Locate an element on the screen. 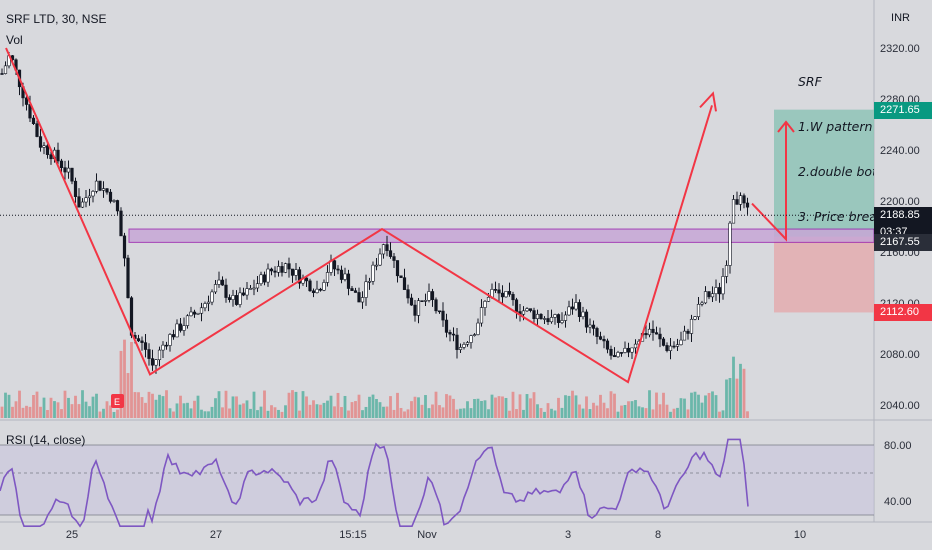 The width and height of the screenshot is (932, 550). price-tick-label: 2080.00 is located at coordinates (900, 355).